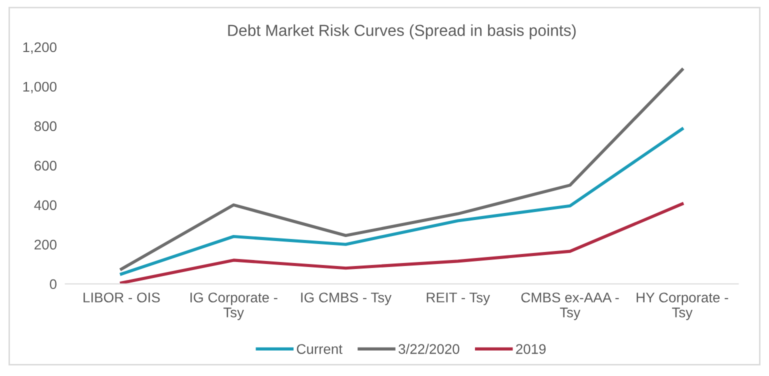 This screenshot has width=769, height=376. What do you see at coordinates (53, 284) in the screenshot?
I see `y-tick-label: 0` at bounding box center [53, 284].